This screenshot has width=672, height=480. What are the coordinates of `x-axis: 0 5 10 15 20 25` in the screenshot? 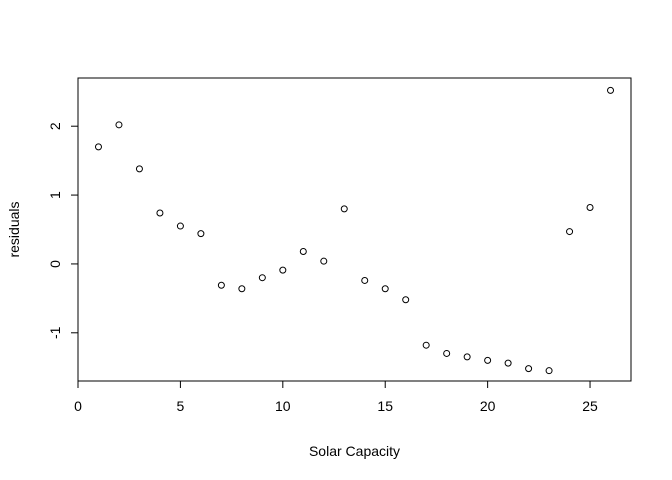 It's located at (336, 397).